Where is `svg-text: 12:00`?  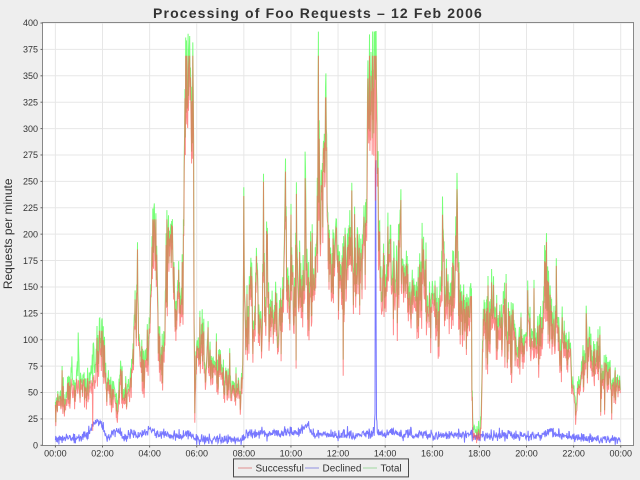
svg-text: 12:00 is located at coordinates (338, 454).